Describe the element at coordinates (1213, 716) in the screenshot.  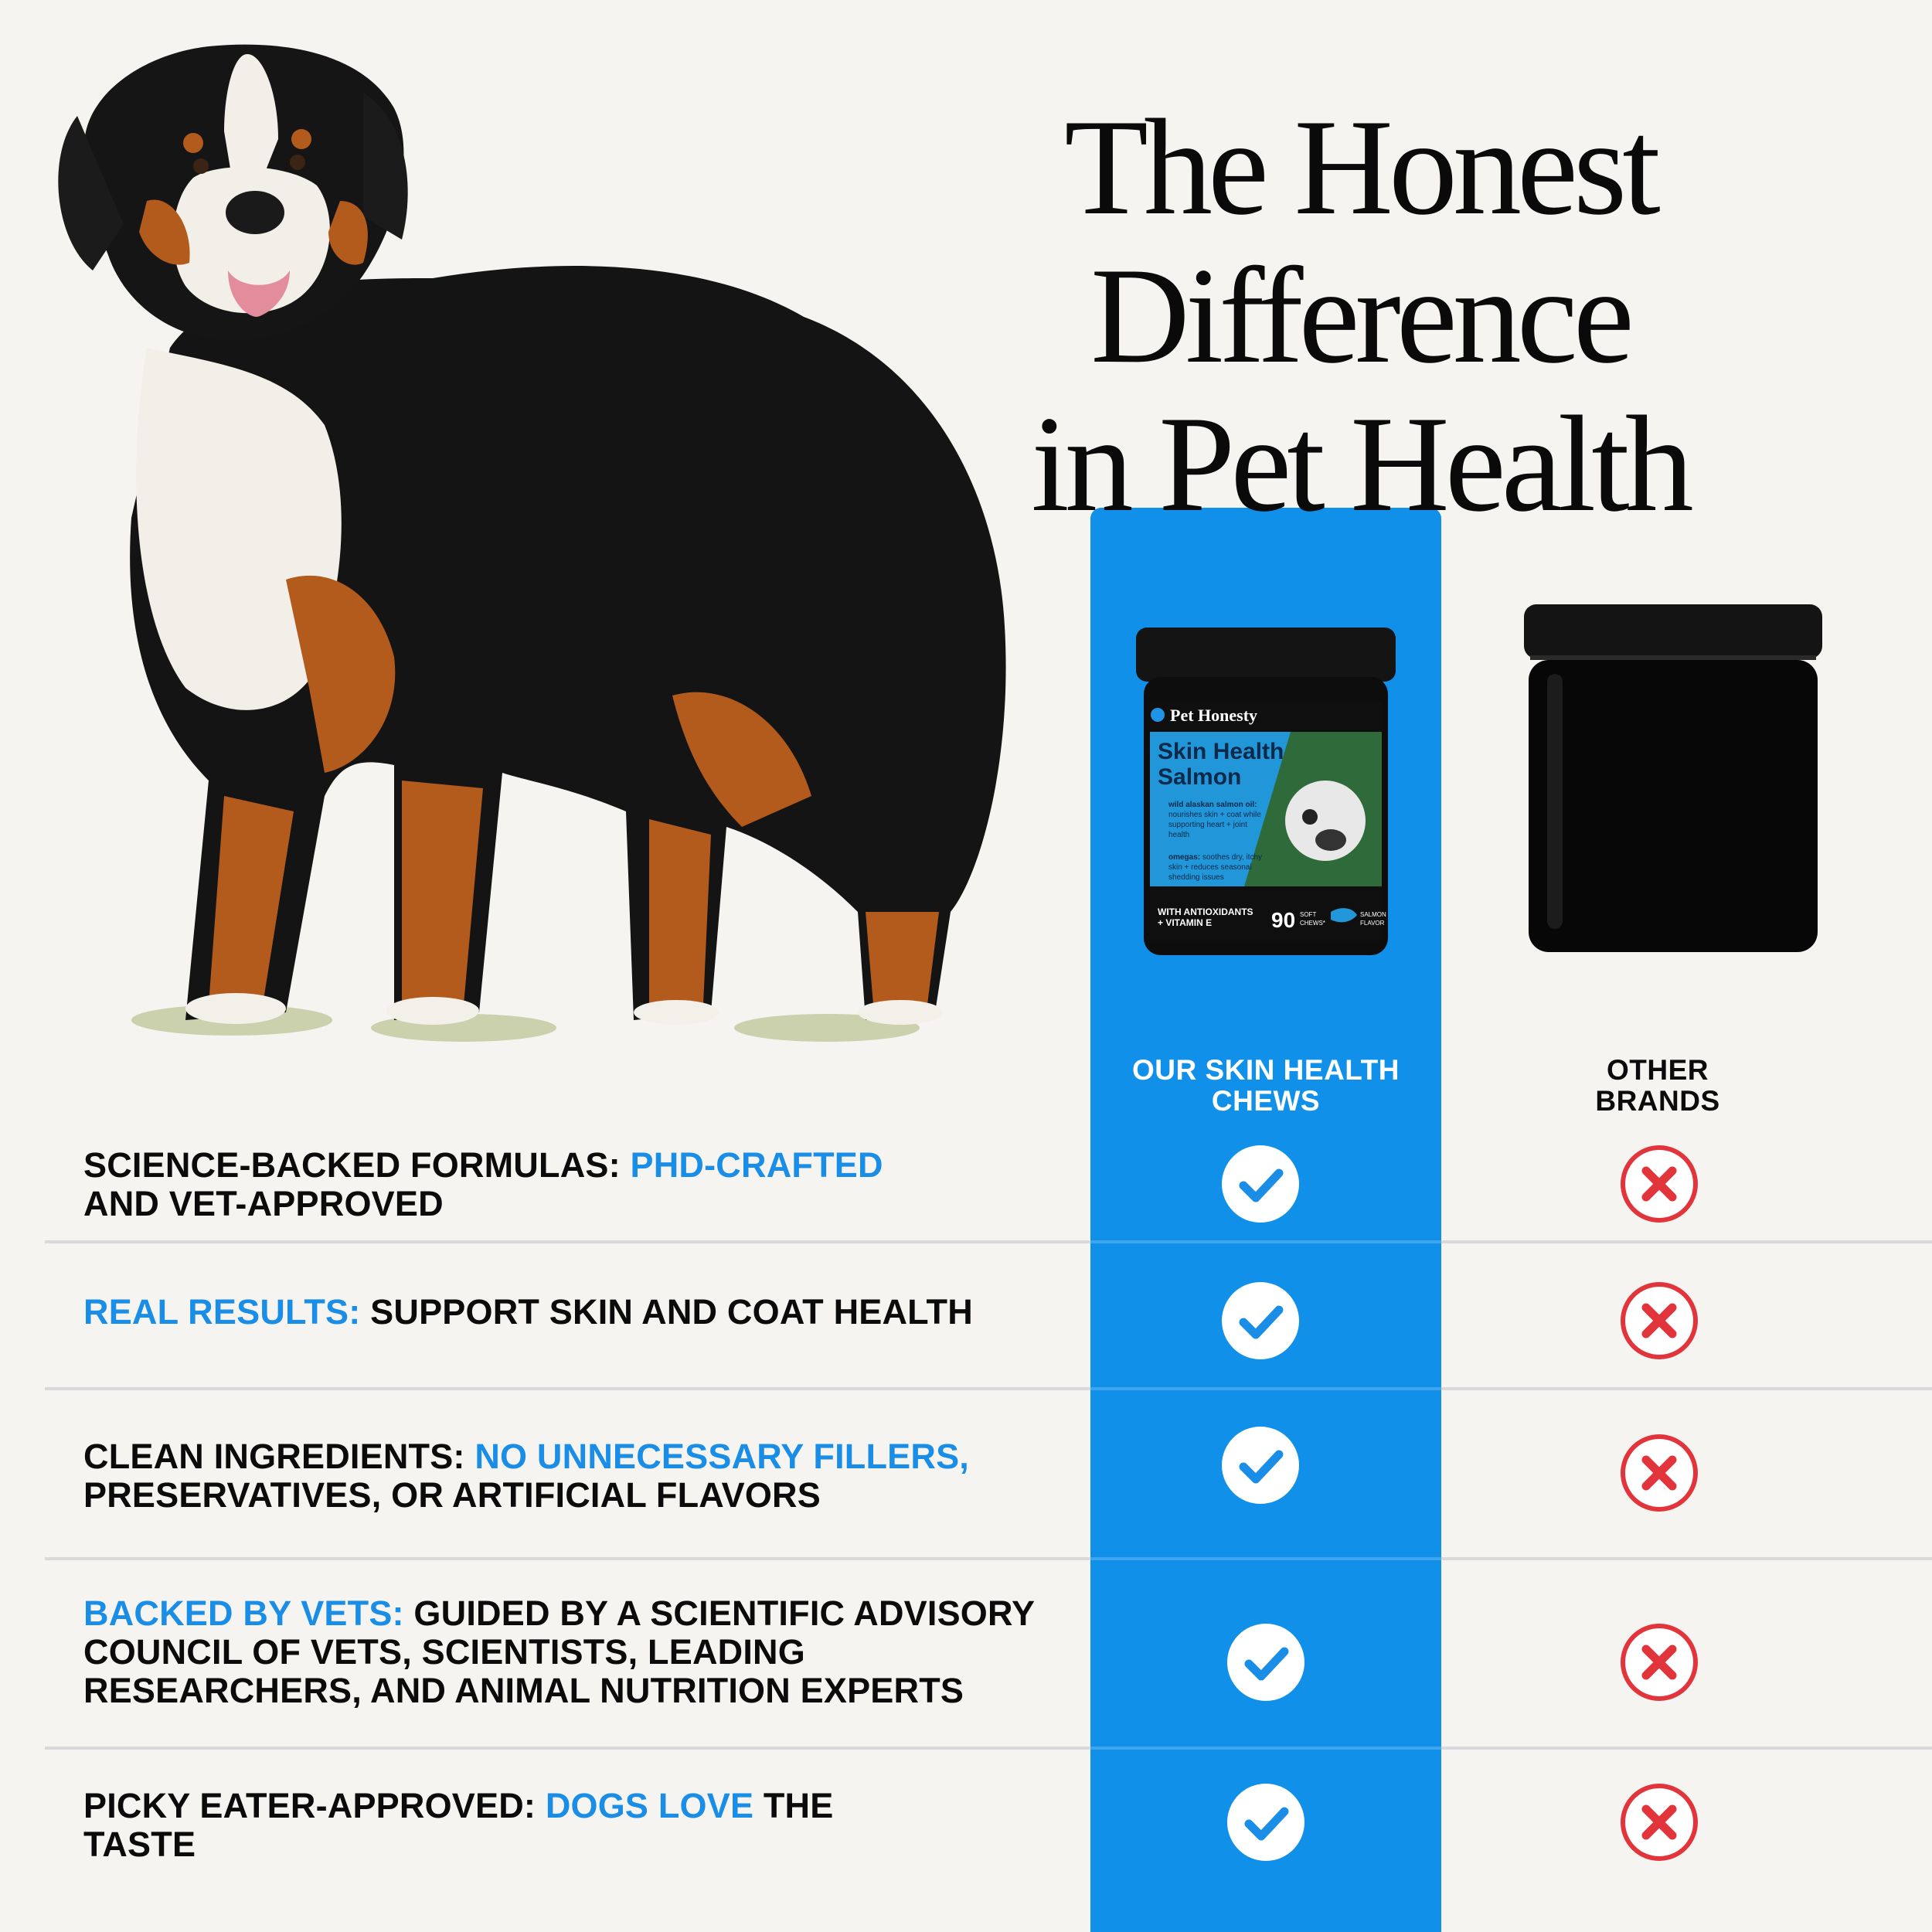
I see `jar-brand: Pet Honesty` at that location.